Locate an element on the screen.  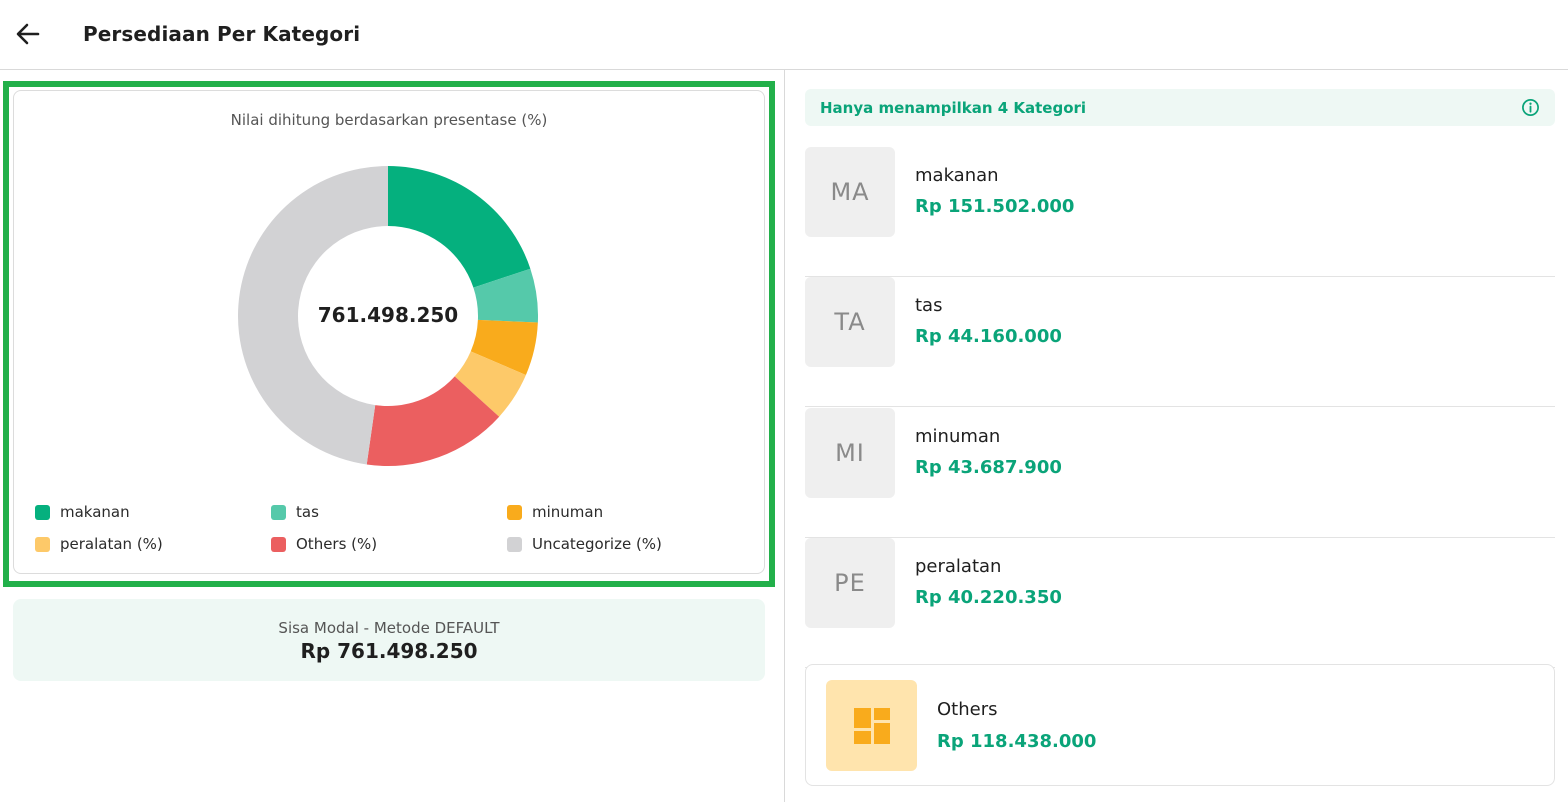
column-divider is located at coordinates (784, 436).